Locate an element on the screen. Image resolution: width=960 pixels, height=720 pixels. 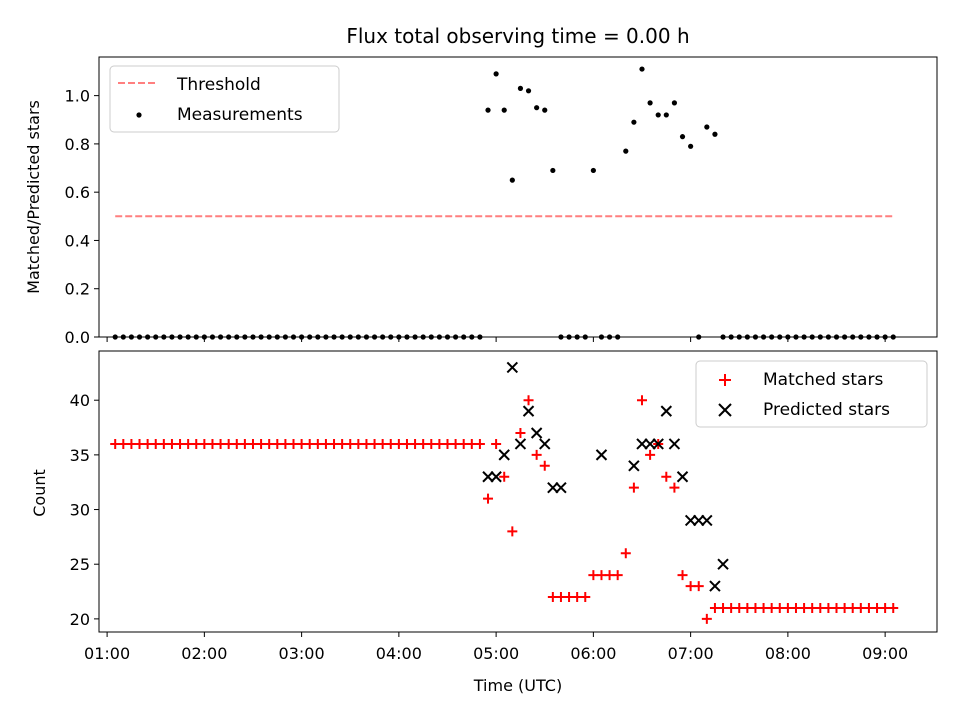
bottom-legend-box is located at coordinates (811, 394).